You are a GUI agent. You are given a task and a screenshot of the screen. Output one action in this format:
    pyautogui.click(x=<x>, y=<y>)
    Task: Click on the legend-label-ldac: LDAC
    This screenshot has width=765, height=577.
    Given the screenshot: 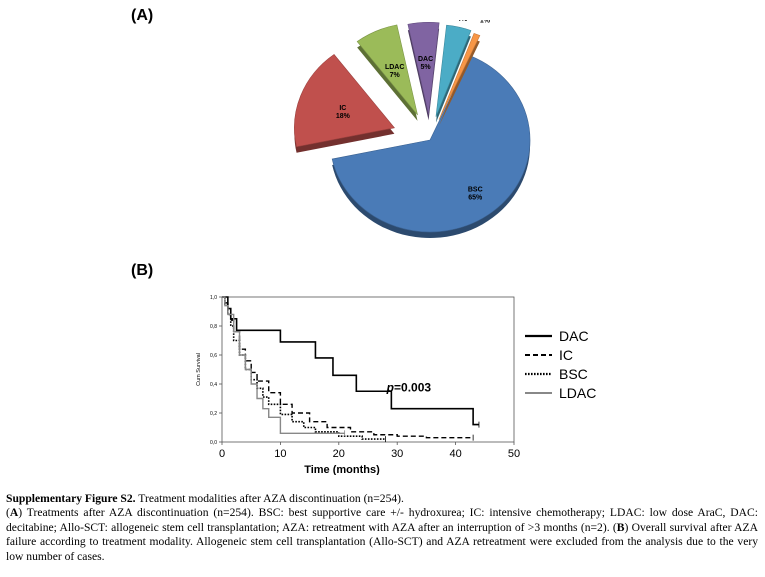 What is the action you would take?
    pyautogui.click(x=577, y=393)
    